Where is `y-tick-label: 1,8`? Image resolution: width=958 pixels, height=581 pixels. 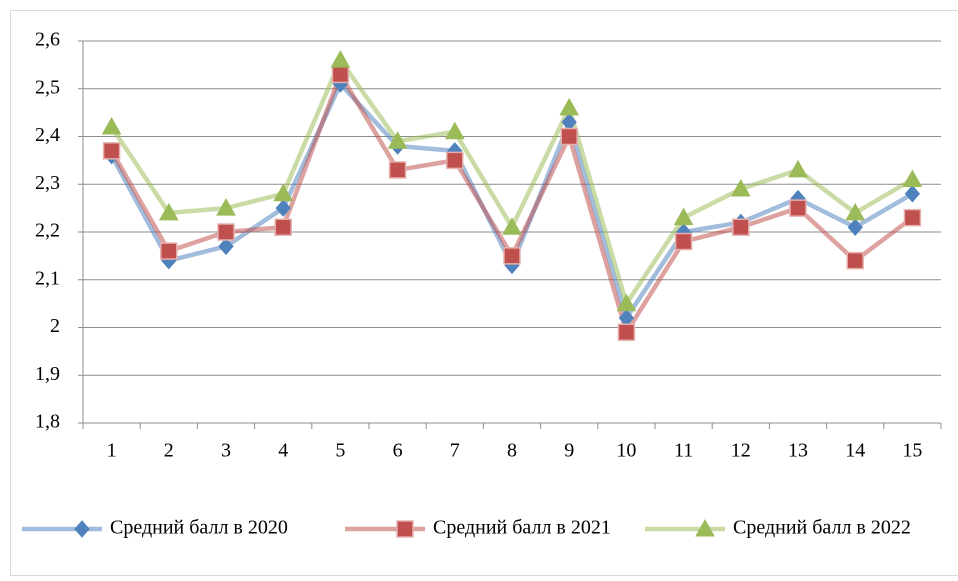 y-tick-label: 1,8 is located at coordinates (47, 422).